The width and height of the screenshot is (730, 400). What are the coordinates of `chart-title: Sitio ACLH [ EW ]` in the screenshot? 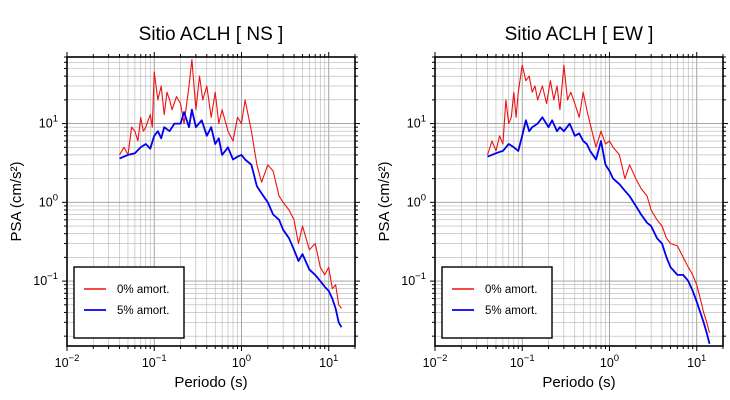 It's located at (579, 34).